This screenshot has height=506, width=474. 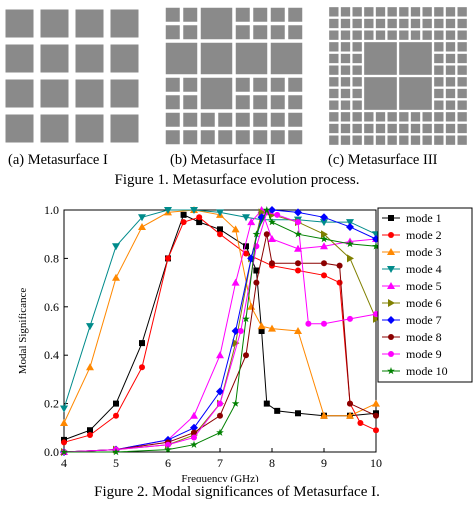 I want to click on legend-entry-label: mode 10, so click(x=427, y=371).